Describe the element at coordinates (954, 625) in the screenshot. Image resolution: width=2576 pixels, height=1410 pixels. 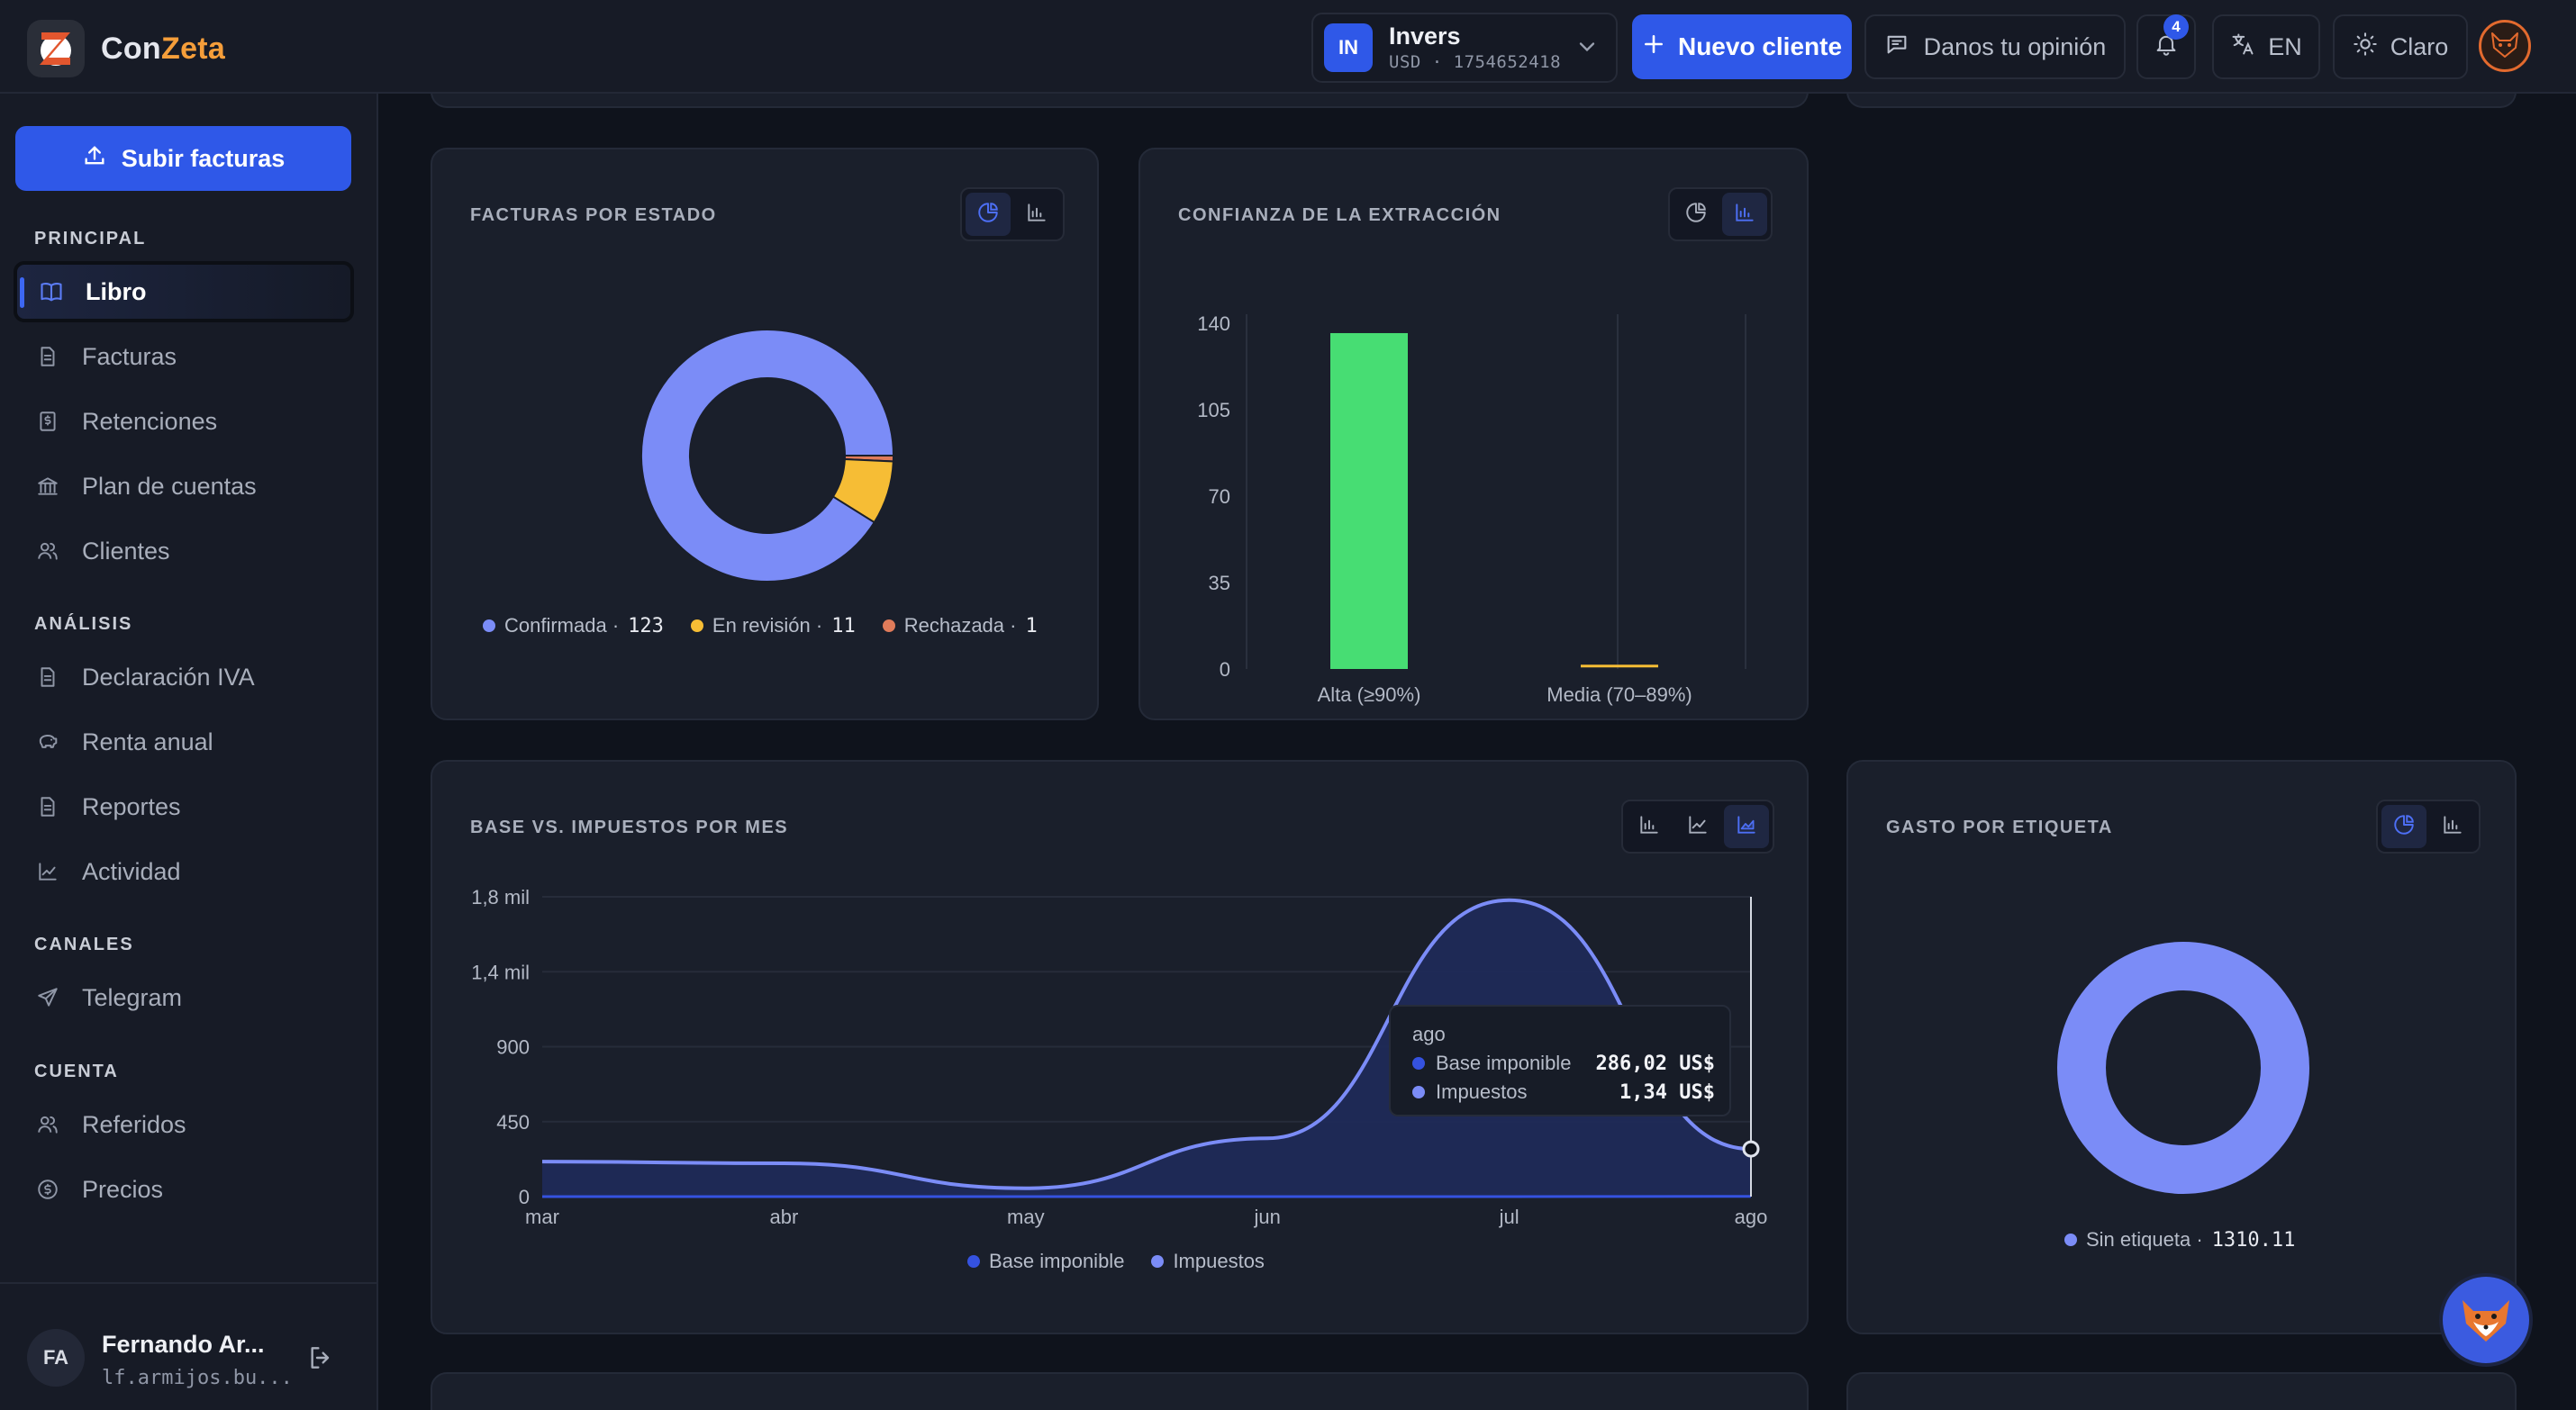
I see `legend-label: Rechazada` at that location.